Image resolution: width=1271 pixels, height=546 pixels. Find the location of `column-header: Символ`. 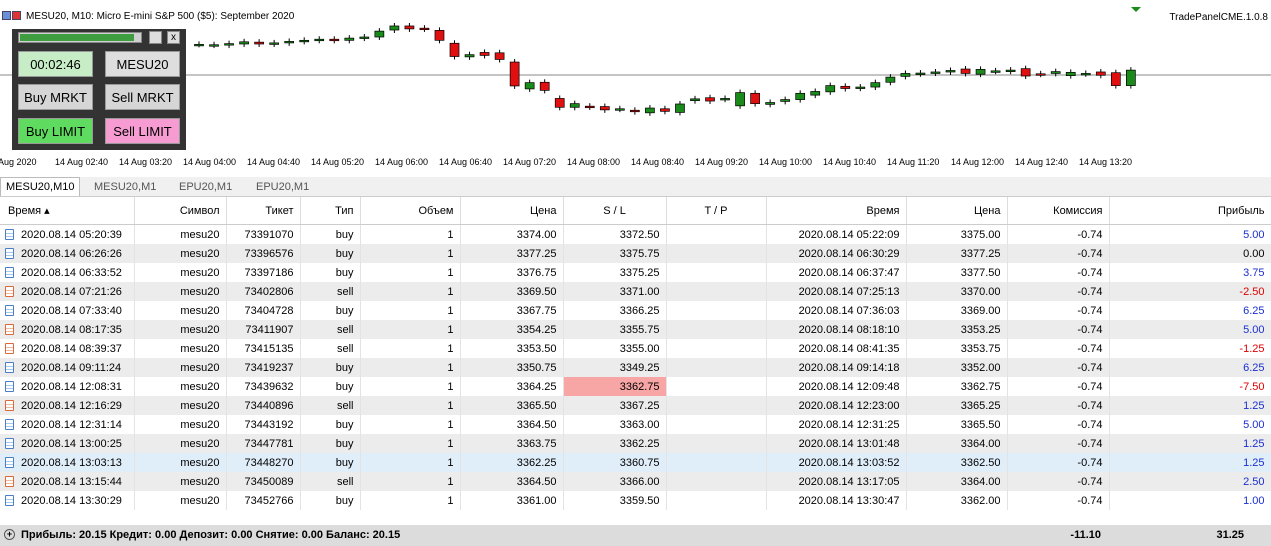

column-header: Символ is located at coordinates (180, 211).